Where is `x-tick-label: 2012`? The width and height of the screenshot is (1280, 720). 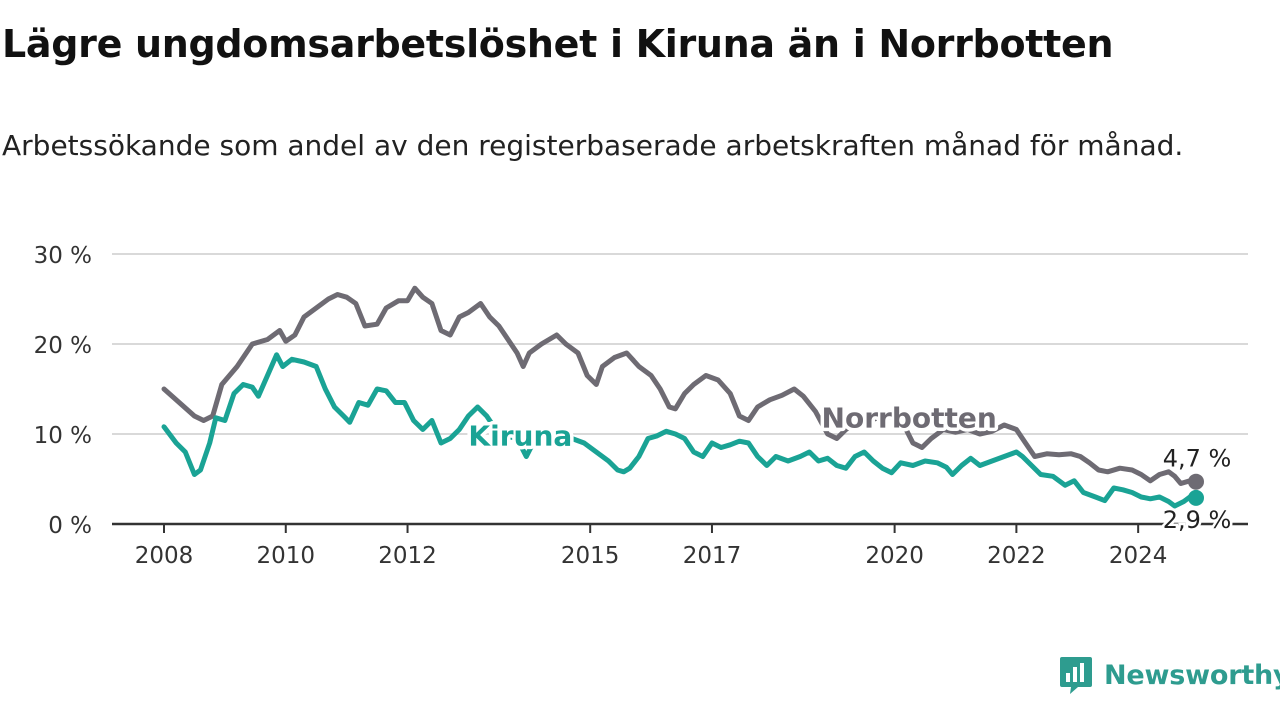 x-tick-label: 2012 is located at coordinates (407, 556).